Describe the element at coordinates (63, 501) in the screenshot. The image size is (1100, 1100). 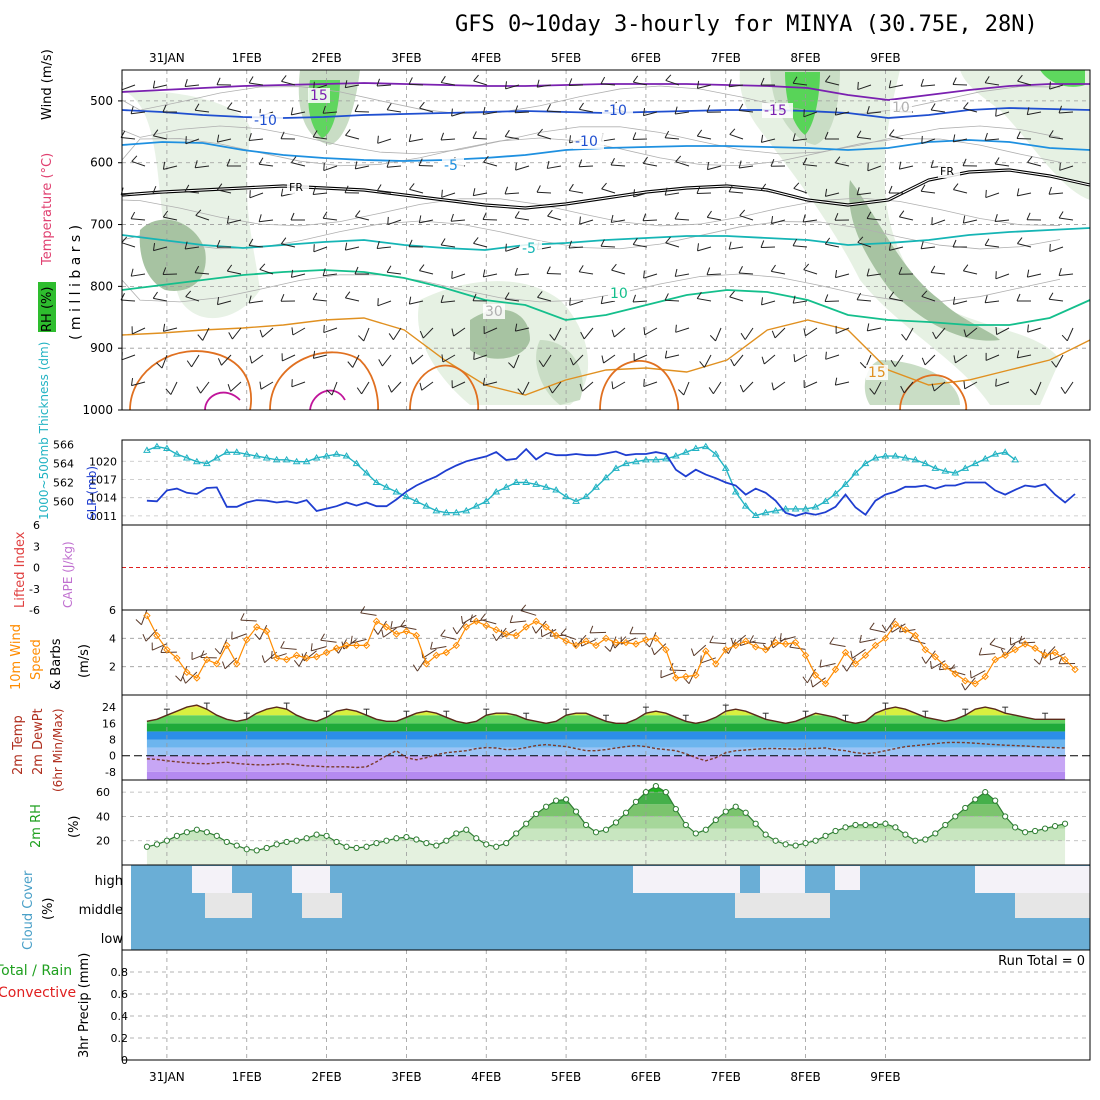
I see `thickness-tick: 560` at that location.